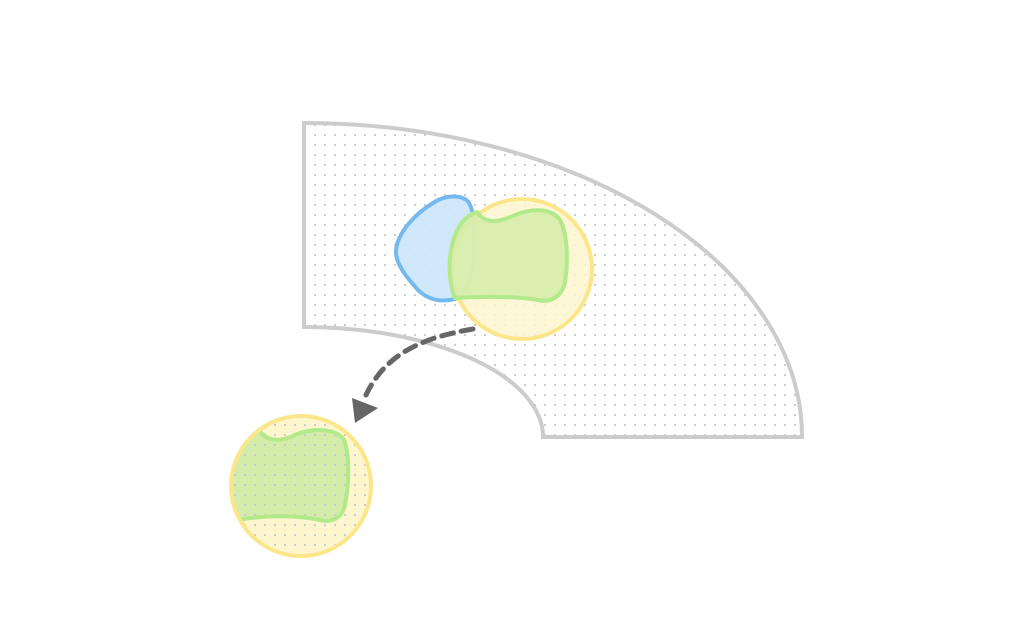  I want to click on detail-green-outline, so click(291, 474).